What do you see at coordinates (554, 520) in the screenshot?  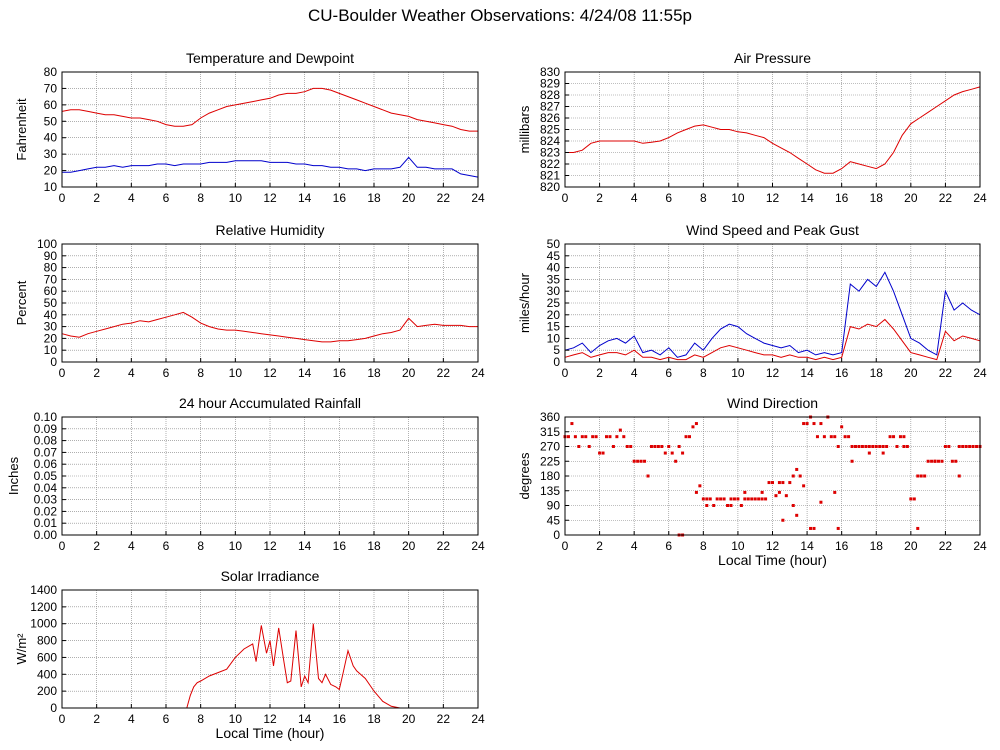 I see `direction-ytick-label: 45` at bounding box center [554, 520].